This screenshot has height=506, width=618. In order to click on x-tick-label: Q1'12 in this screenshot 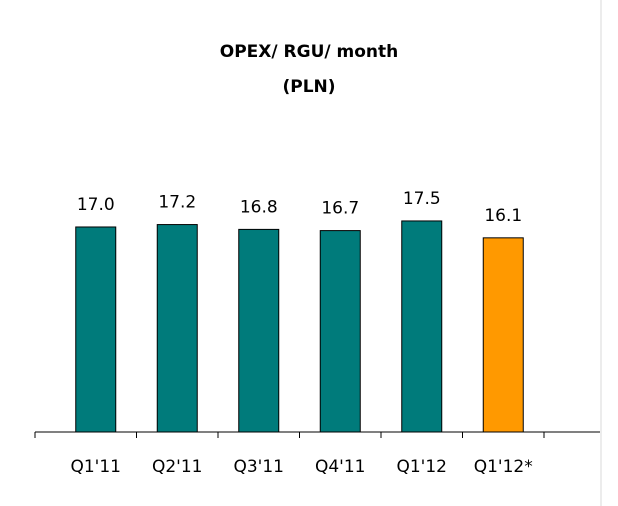, I will do `click(421, 467)`.